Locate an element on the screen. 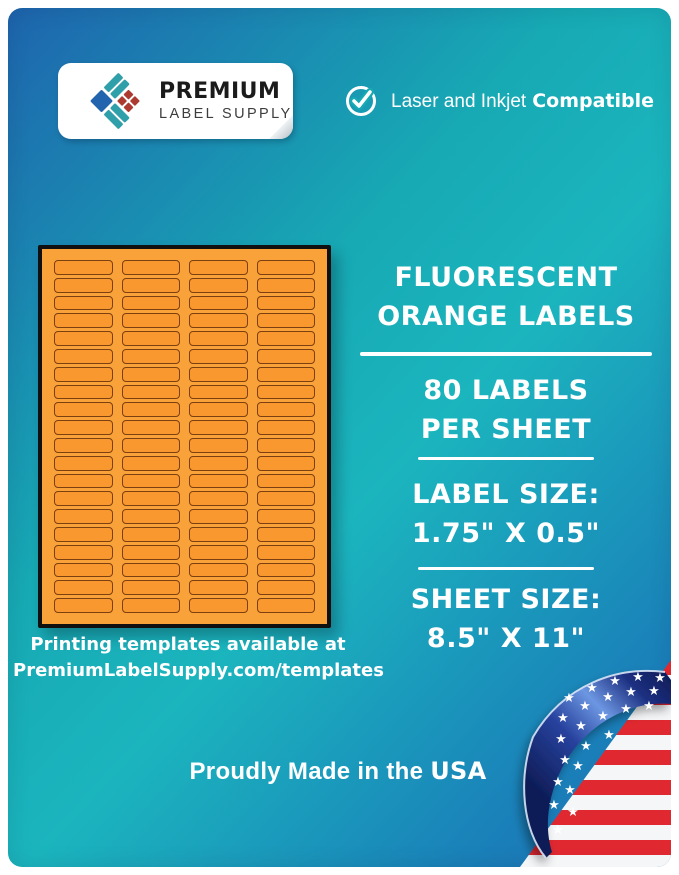 The height and width of the screenshot is (875, 679). compatibility-bold: Compatible is located at coordinates (593, 100).